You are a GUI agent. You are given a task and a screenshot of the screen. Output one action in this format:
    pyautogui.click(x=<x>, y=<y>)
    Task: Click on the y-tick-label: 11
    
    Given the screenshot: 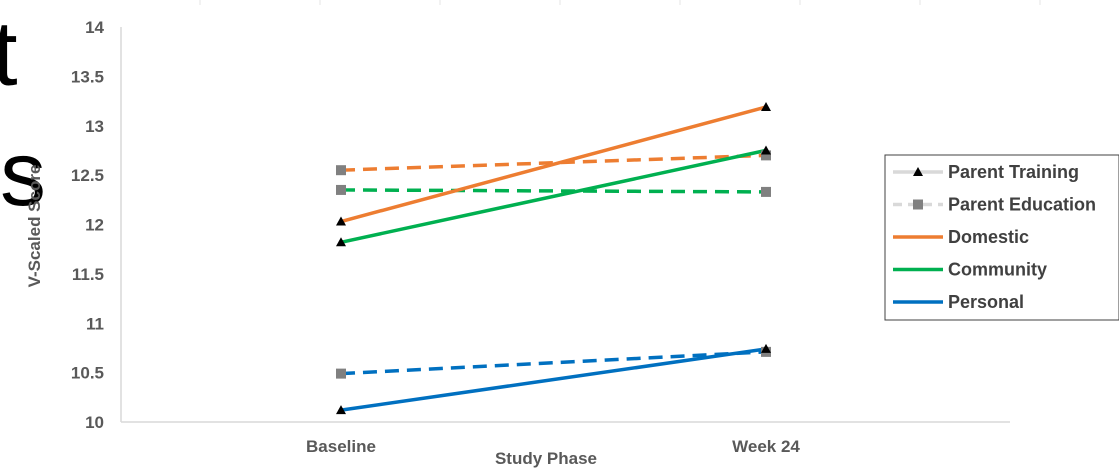 What is the action you would take?
    pyautogui.click(x=95, y=323)
    